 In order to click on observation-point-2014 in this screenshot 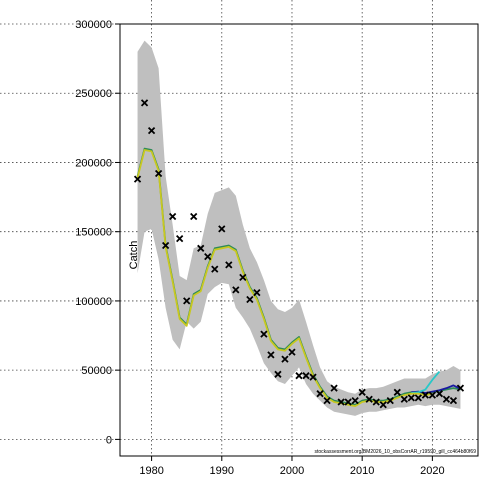, I will do `click(390, 400)`.